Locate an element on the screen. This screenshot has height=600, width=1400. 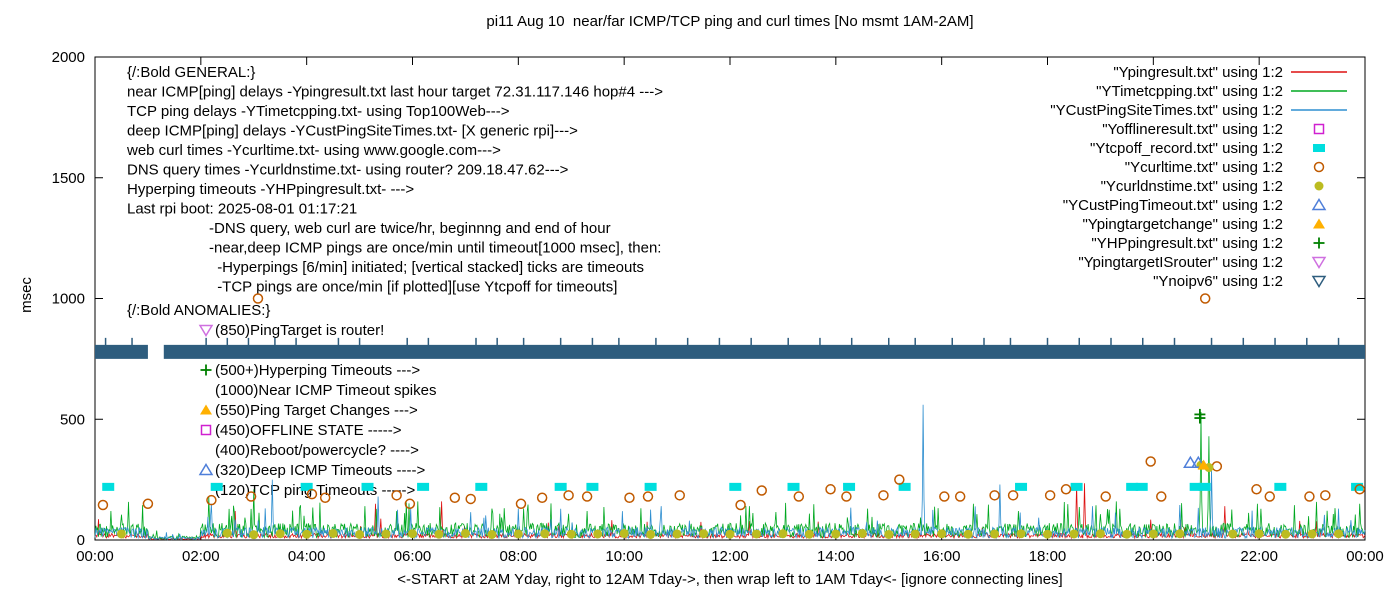
y-tick-label: 1500 is located at coordinates (68, 178).